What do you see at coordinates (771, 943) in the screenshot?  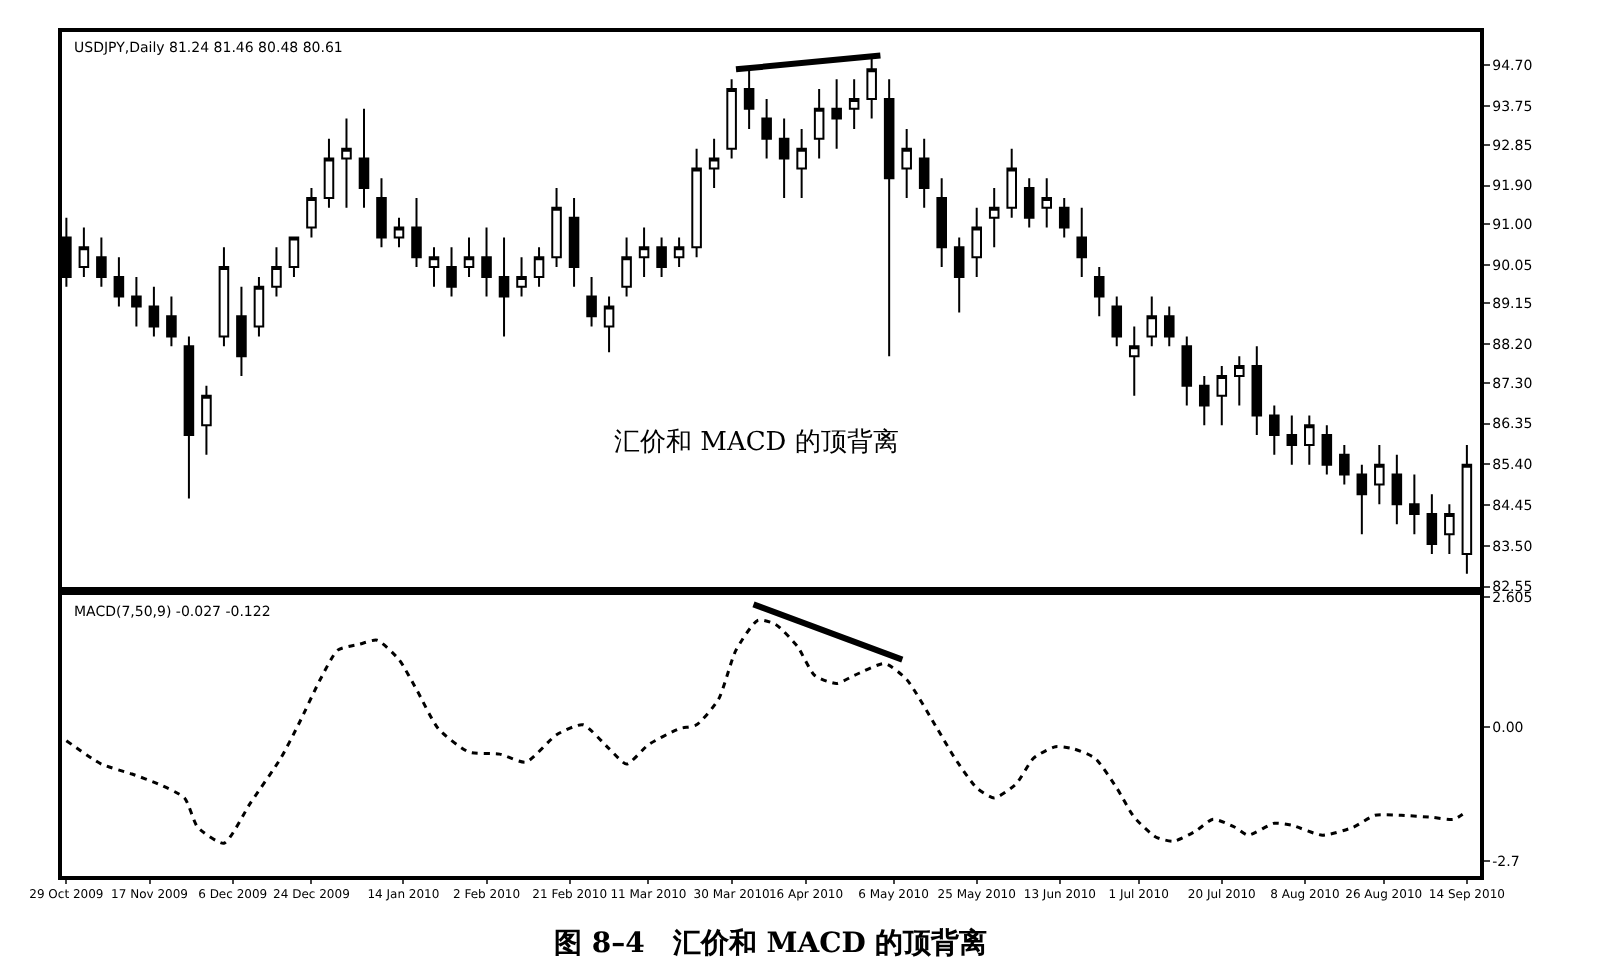 I see `text: 图 8–4 汇价和 MACD 的顶背离` at bounding box center [771, 943].